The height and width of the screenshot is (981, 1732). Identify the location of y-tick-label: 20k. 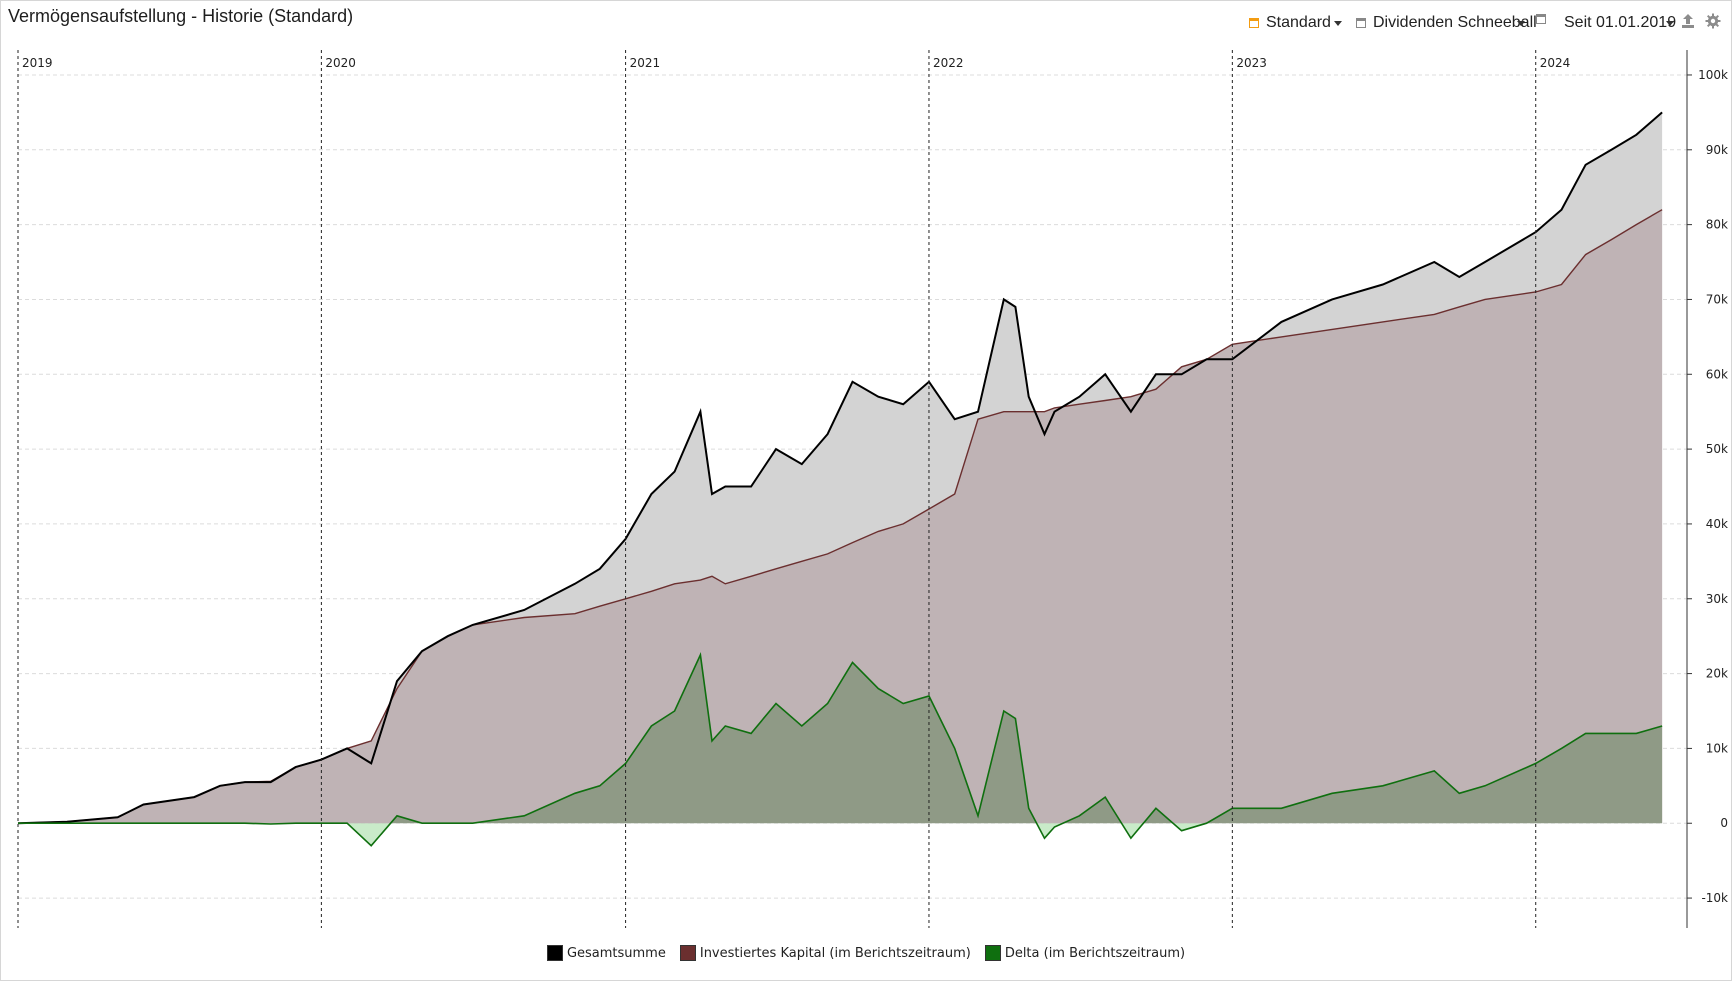
(1717, 674).